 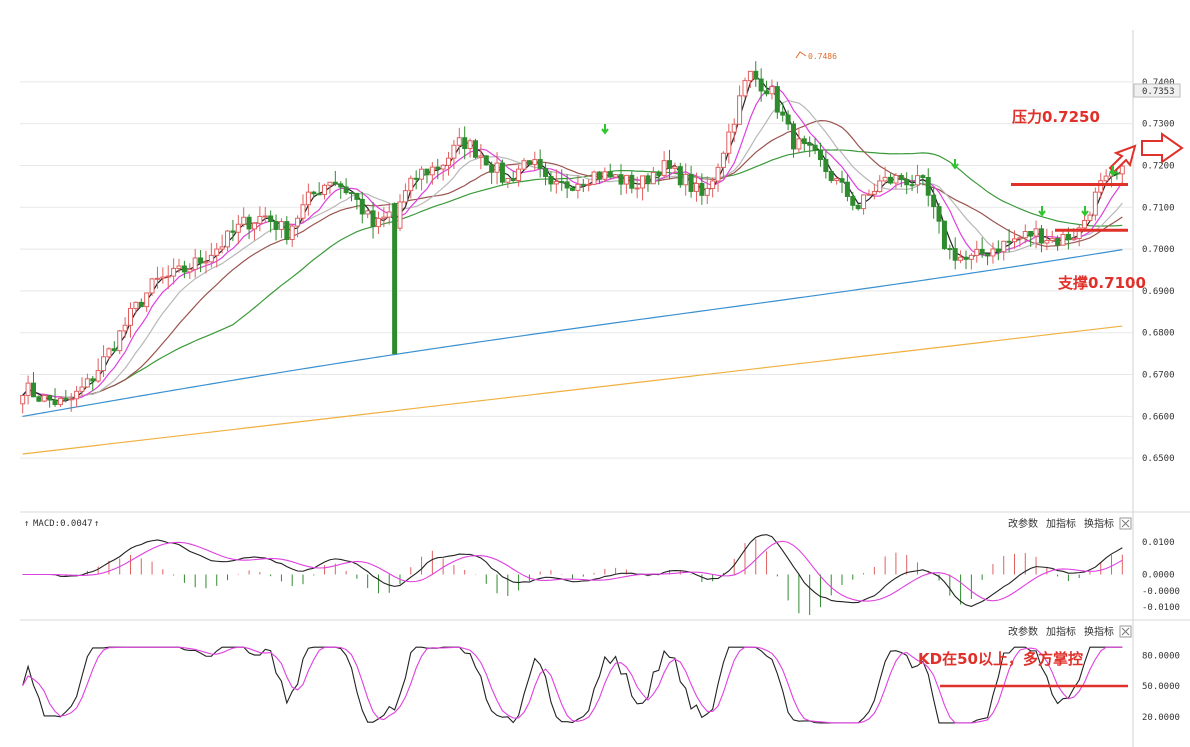 What do you see at coordinates (1099, 631) in the screenshot?
I see `kd-switch-indicator-button: 换指标` at bounding box center [1099, 631].